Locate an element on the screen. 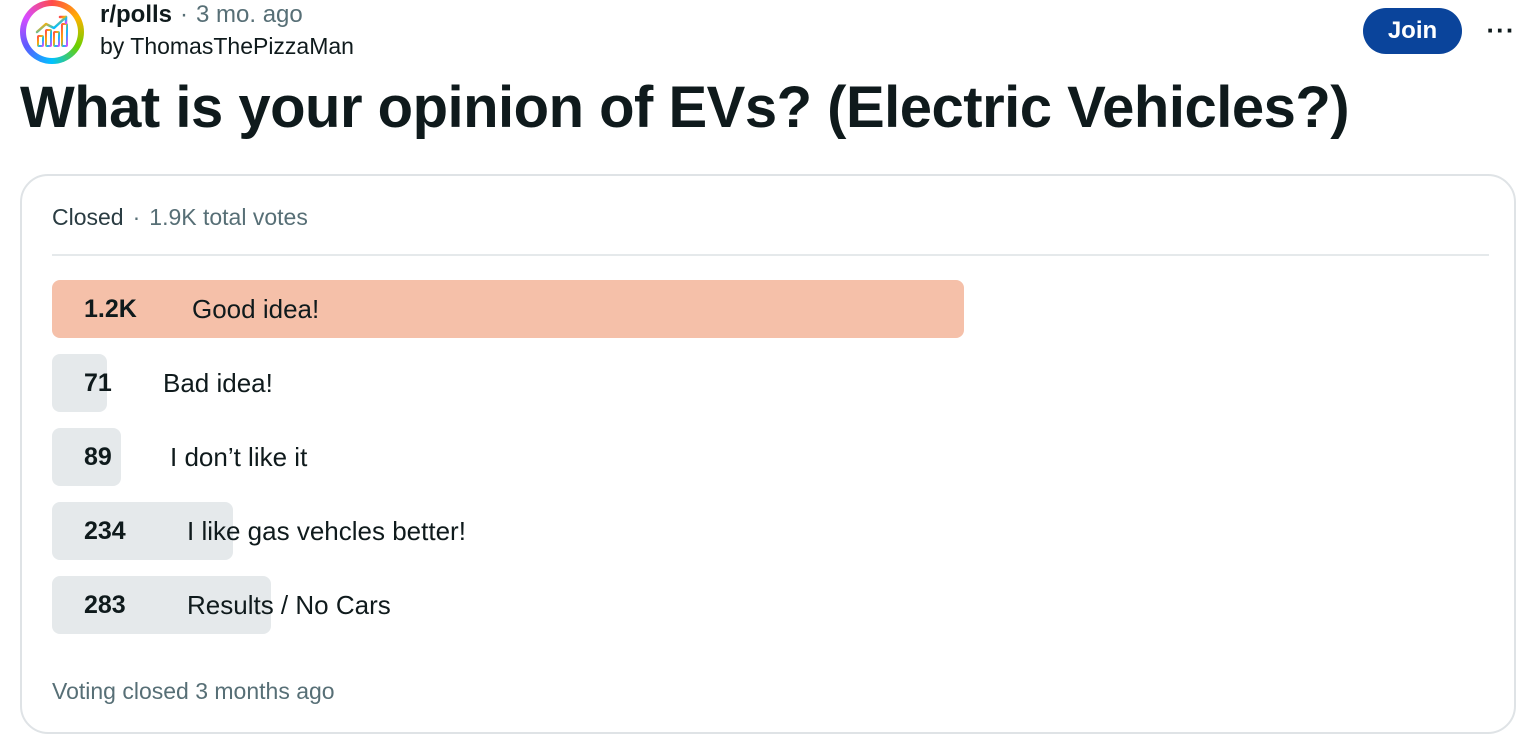  poll-option-count: 283 is located at coordinates (105, 605).